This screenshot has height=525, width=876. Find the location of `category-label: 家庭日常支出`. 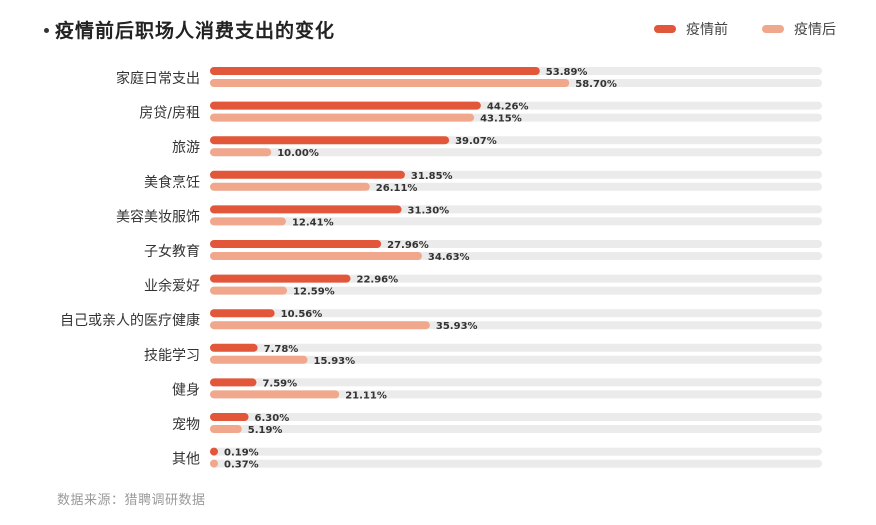

category-label: 家庭日常支出 is located at coordinates (158, 78).